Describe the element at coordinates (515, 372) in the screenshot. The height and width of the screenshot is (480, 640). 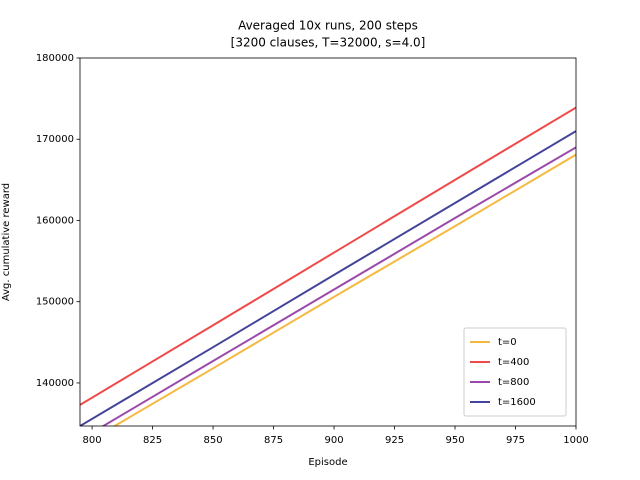
I see `legend-box` at that location.